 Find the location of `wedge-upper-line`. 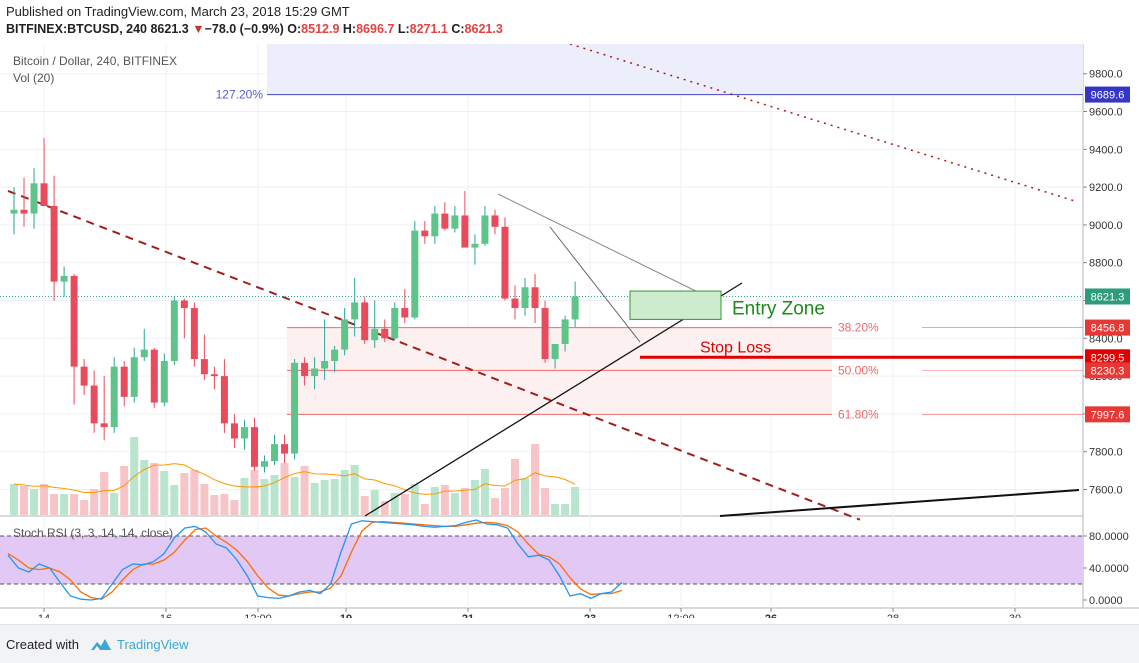

wedge-upper-line is located at coordinates (604, 246).